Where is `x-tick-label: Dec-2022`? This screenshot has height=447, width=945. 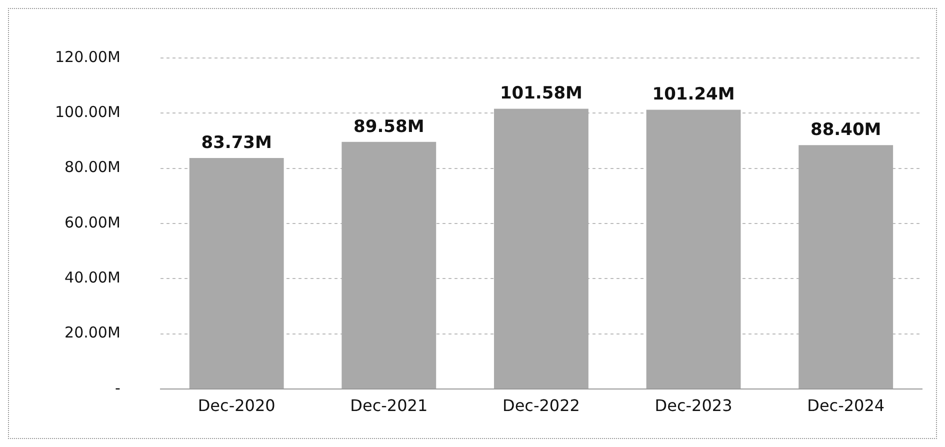 x-tick-label: Dec-2022 is located at coordinates (541, 405).